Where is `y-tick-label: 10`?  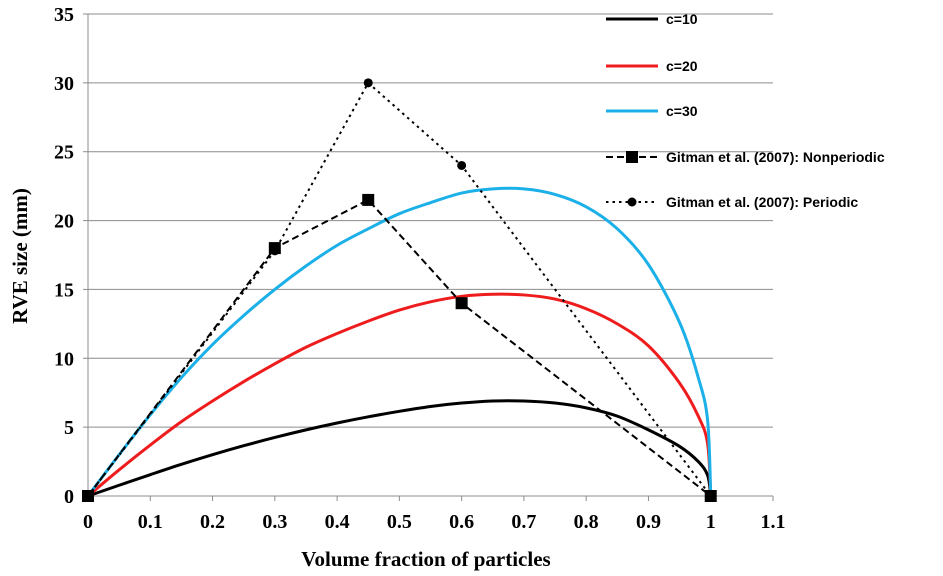
y-tick-label: 10 is located at coordinates (64, 359).